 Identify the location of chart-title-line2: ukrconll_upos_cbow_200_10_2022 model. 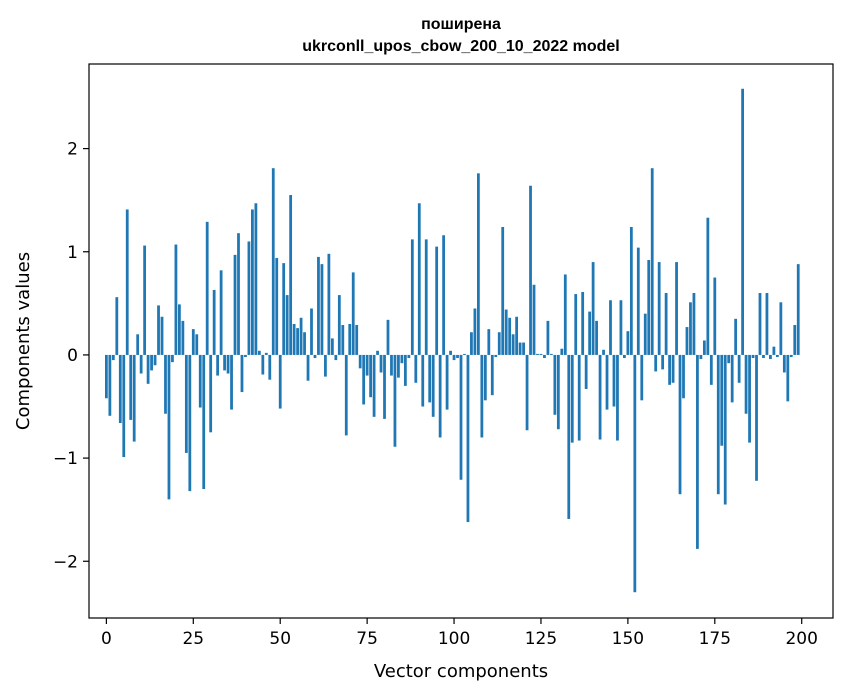
(460, 46).